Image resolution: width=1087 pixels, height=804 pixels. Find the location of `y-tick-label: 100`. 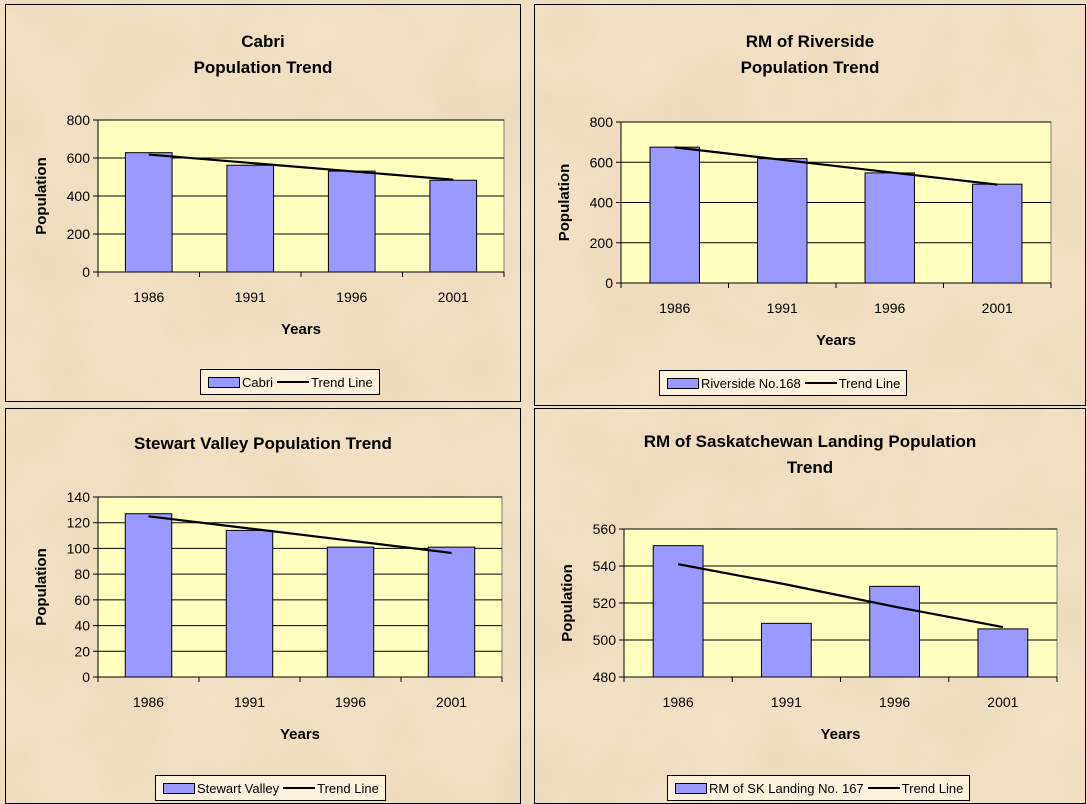

y-tick-label: 100 is located at coordinates (79, 548).